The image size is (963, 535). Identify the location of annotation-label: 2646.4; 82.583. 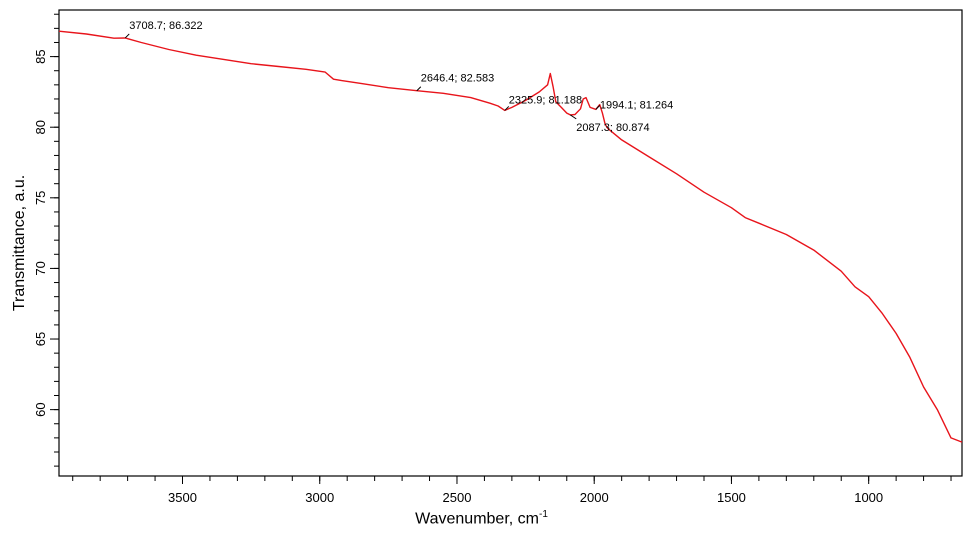
(457, 79).